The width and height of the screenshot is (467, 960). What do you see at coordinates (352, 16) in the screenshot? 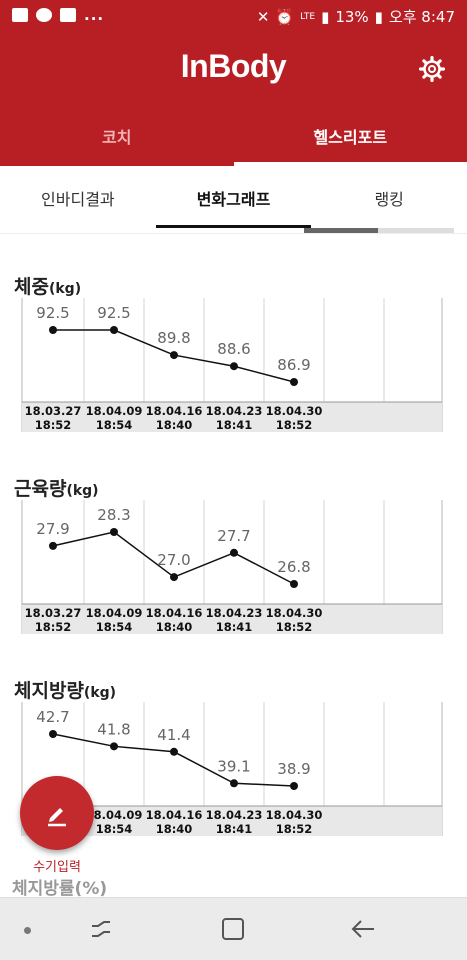
I see `battery-percent: 13%` at bounding box center [352, 16].